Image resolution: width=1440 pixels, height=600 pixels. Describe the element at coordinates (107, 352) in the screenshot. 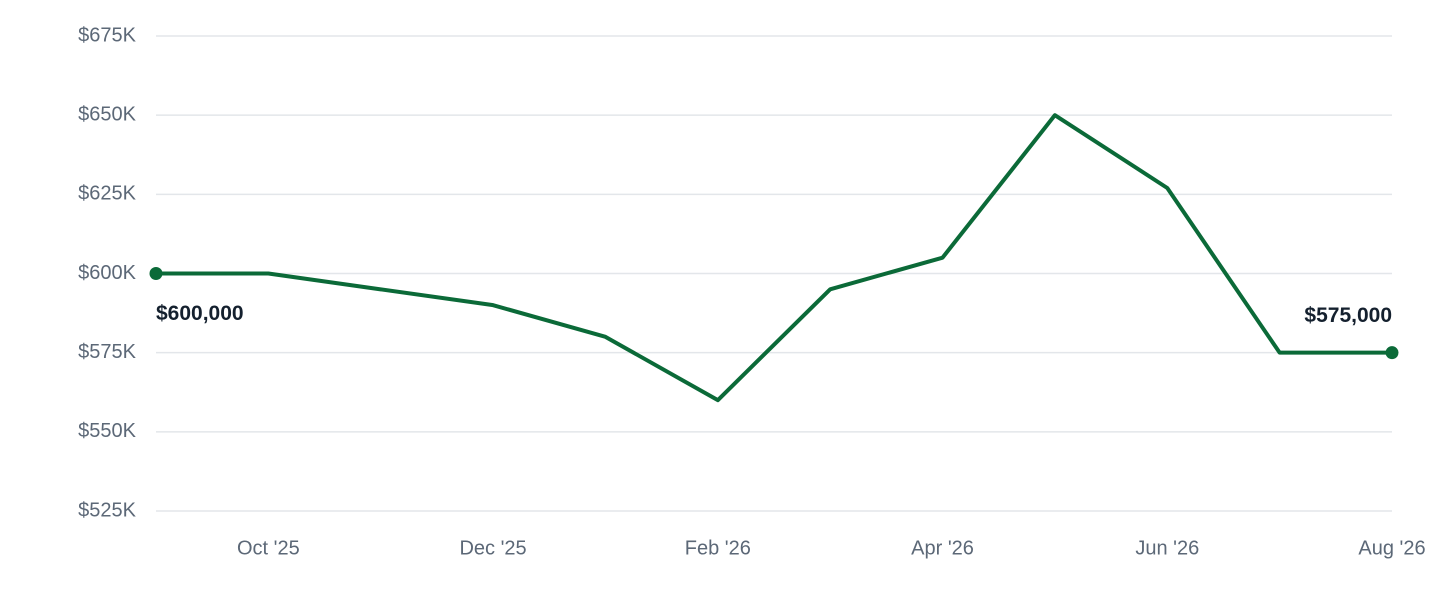

I see `y-tick-label: $575K` at that location.